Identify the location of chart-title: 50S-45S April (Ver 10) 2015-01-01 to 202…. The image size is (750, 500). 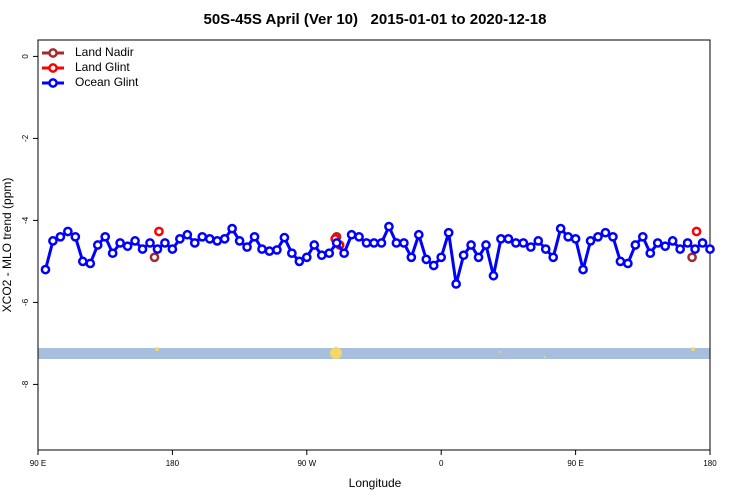
(375, 19).